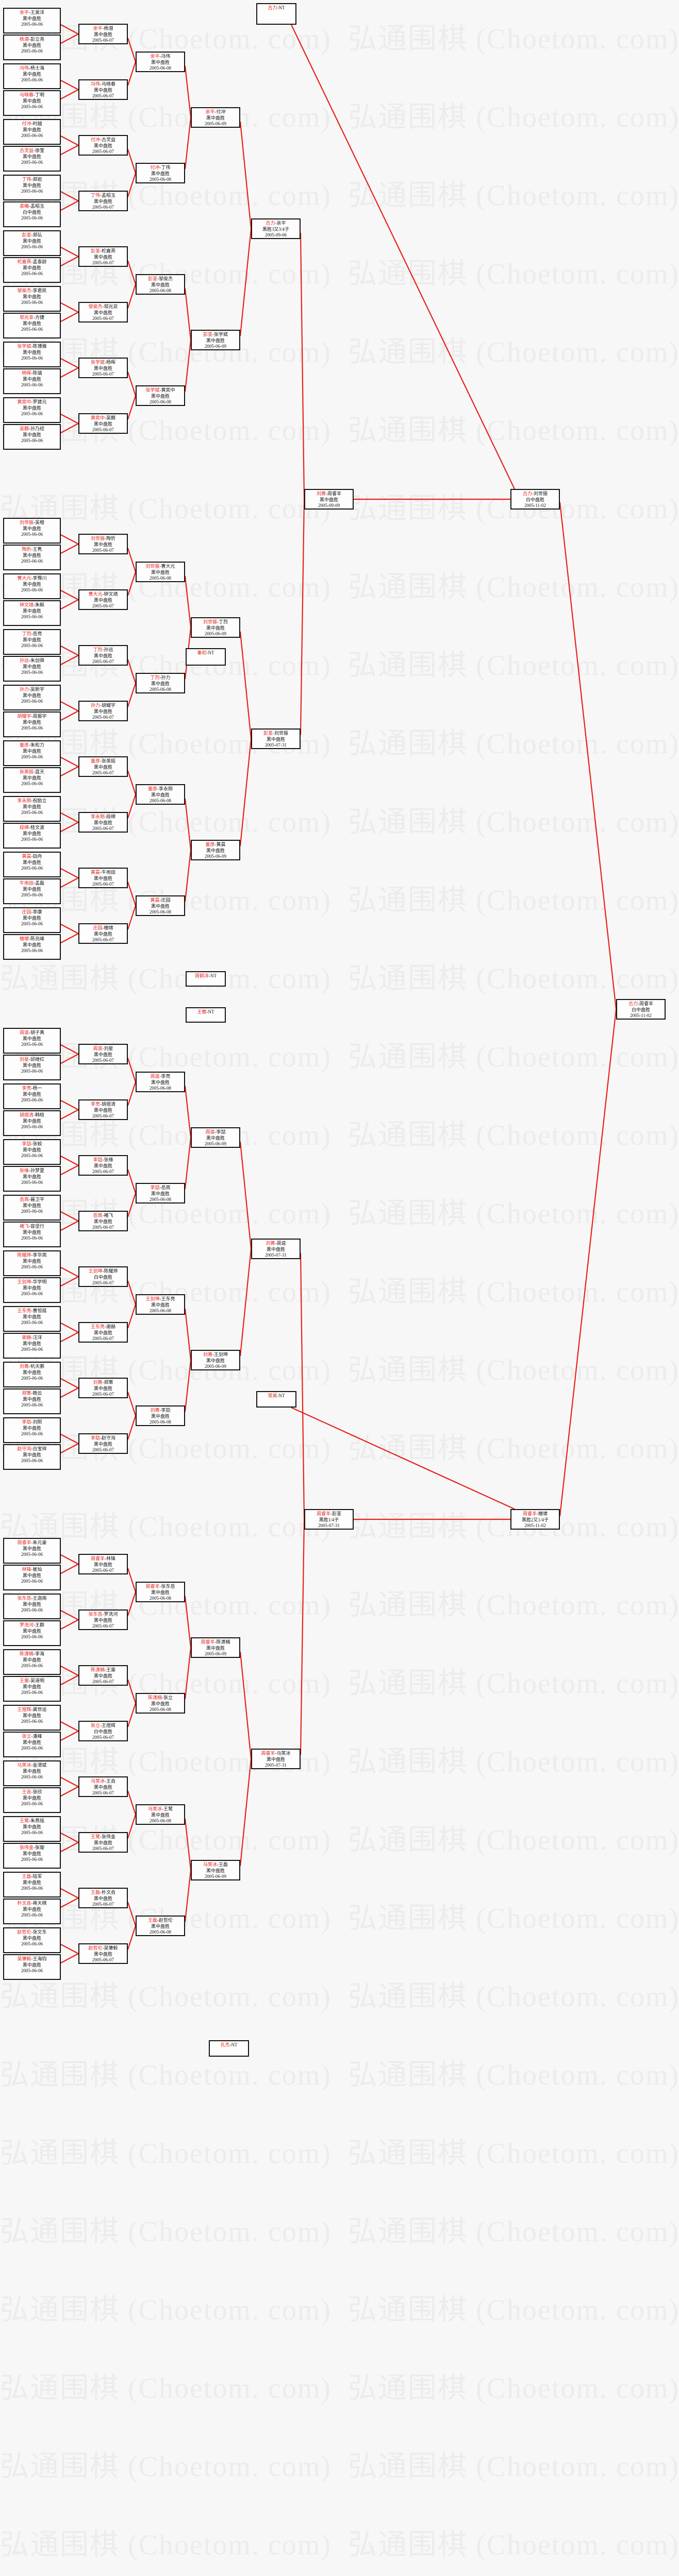 The width and height of the screenshot is (679, 2576). What do you see at coordinates (160, 900) in the screenshot?
I see `match-players: 黄晨-庄园` at bounding box center [160, 900].